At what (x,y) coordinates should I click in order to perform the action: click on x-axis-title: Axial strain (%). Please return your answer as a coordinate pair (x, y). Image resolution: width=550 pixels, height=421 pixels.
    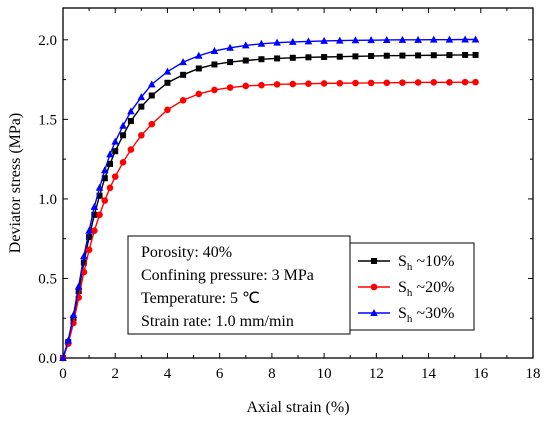
    Looking at the image, I should click on (297, 407).